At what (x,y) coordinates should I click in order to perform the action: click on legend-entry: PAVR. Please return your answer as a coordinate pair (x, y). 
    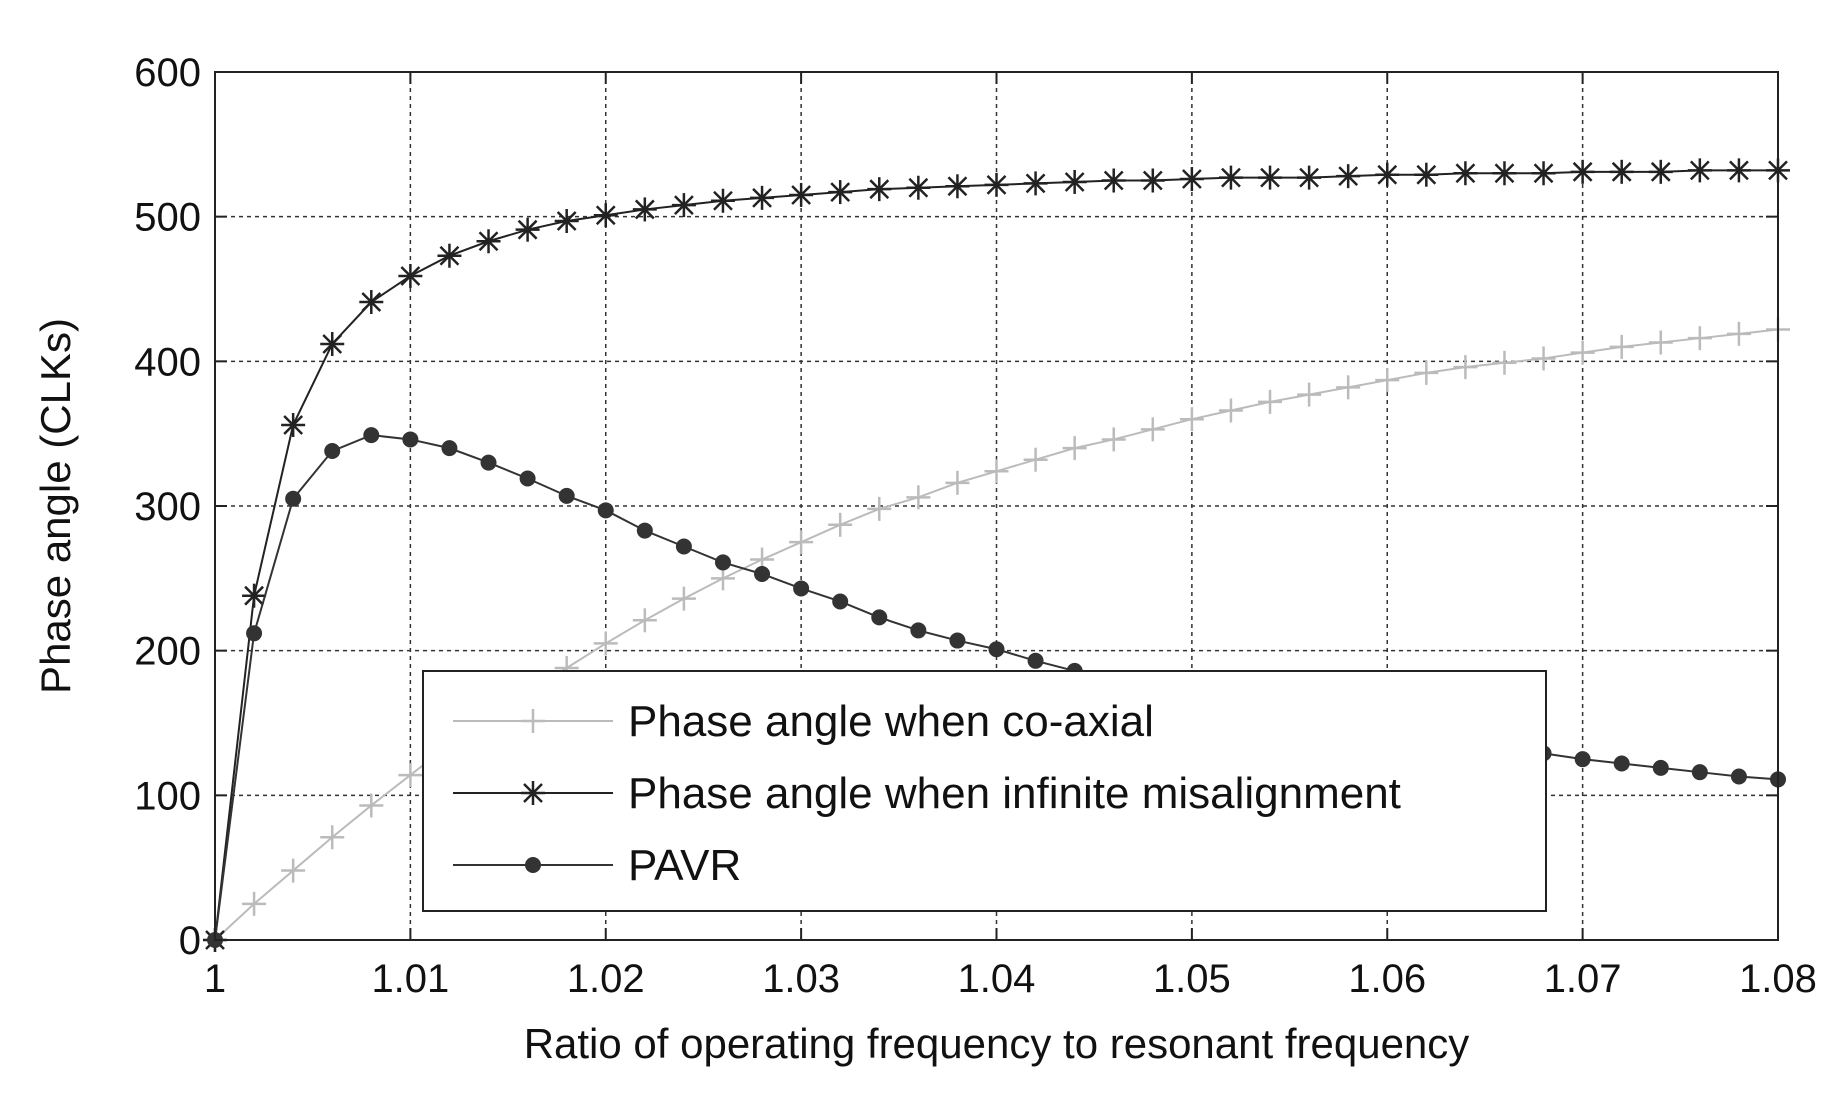
    Looking at the image, I should click on (597, 865).